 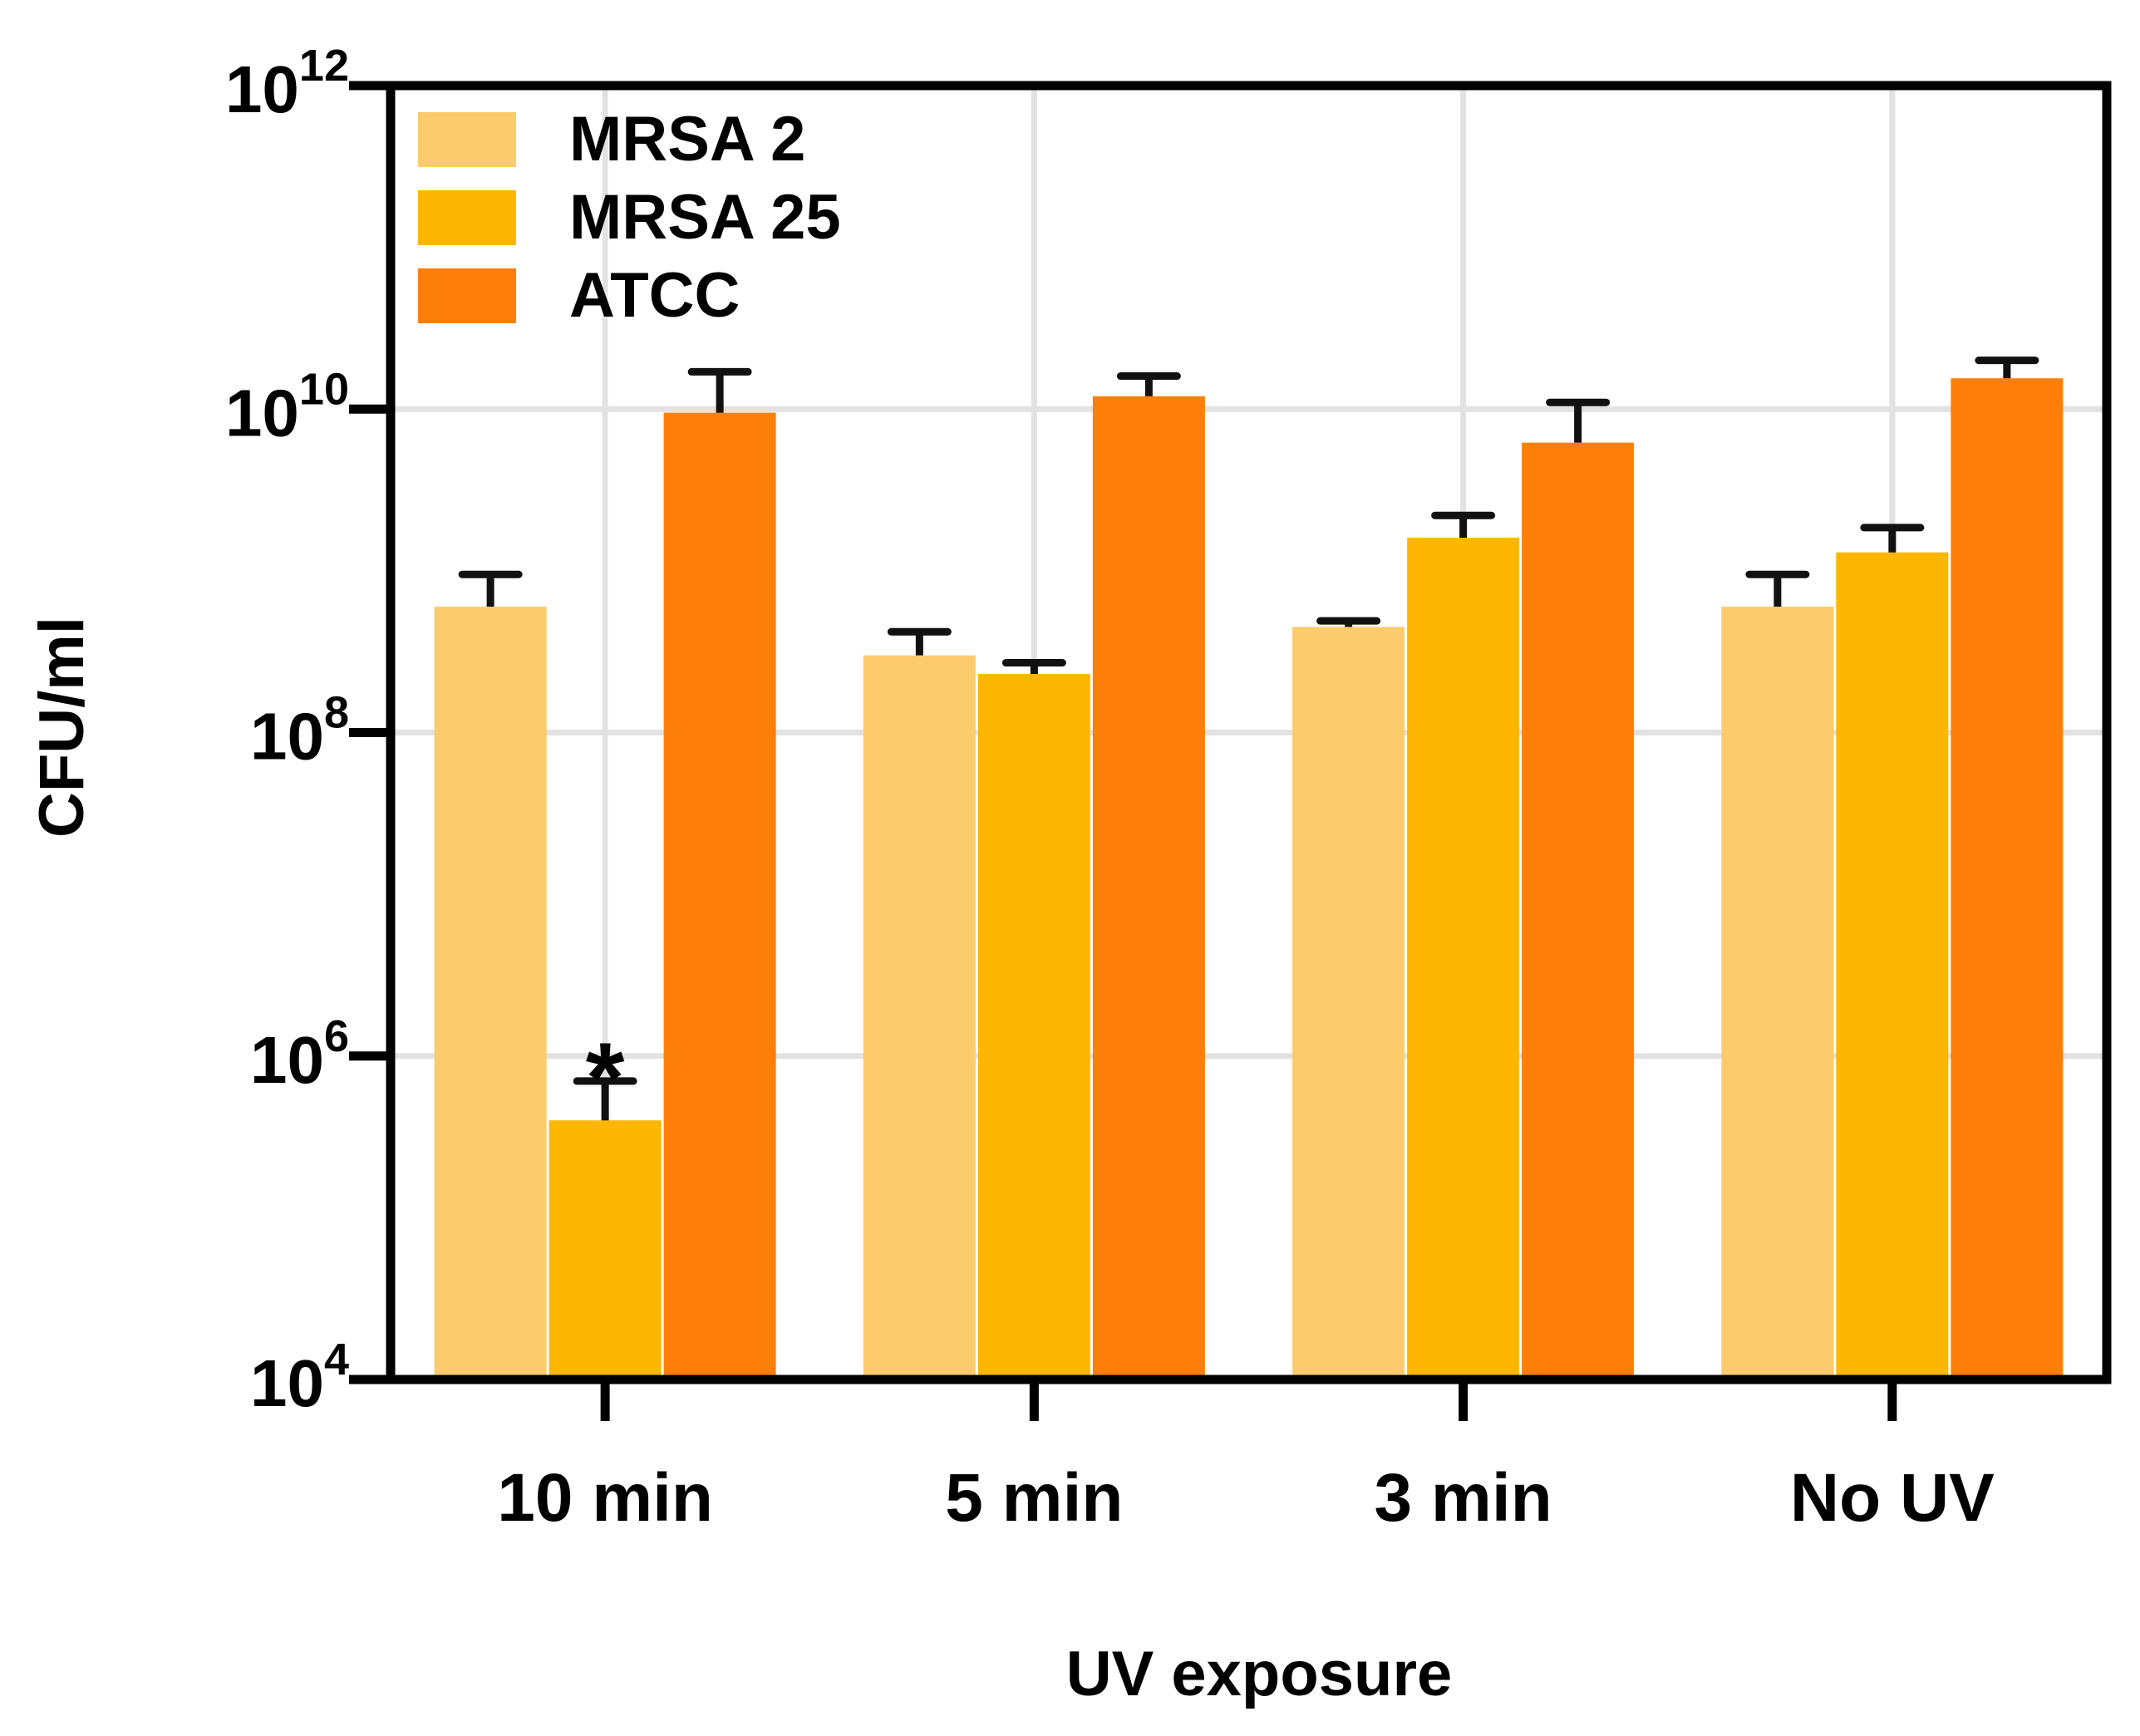 What do you see at coordinates (1464, 1498) in the screenshot?
I see `x-tick-label: 3 min` at bounding box center [1464, 1498].